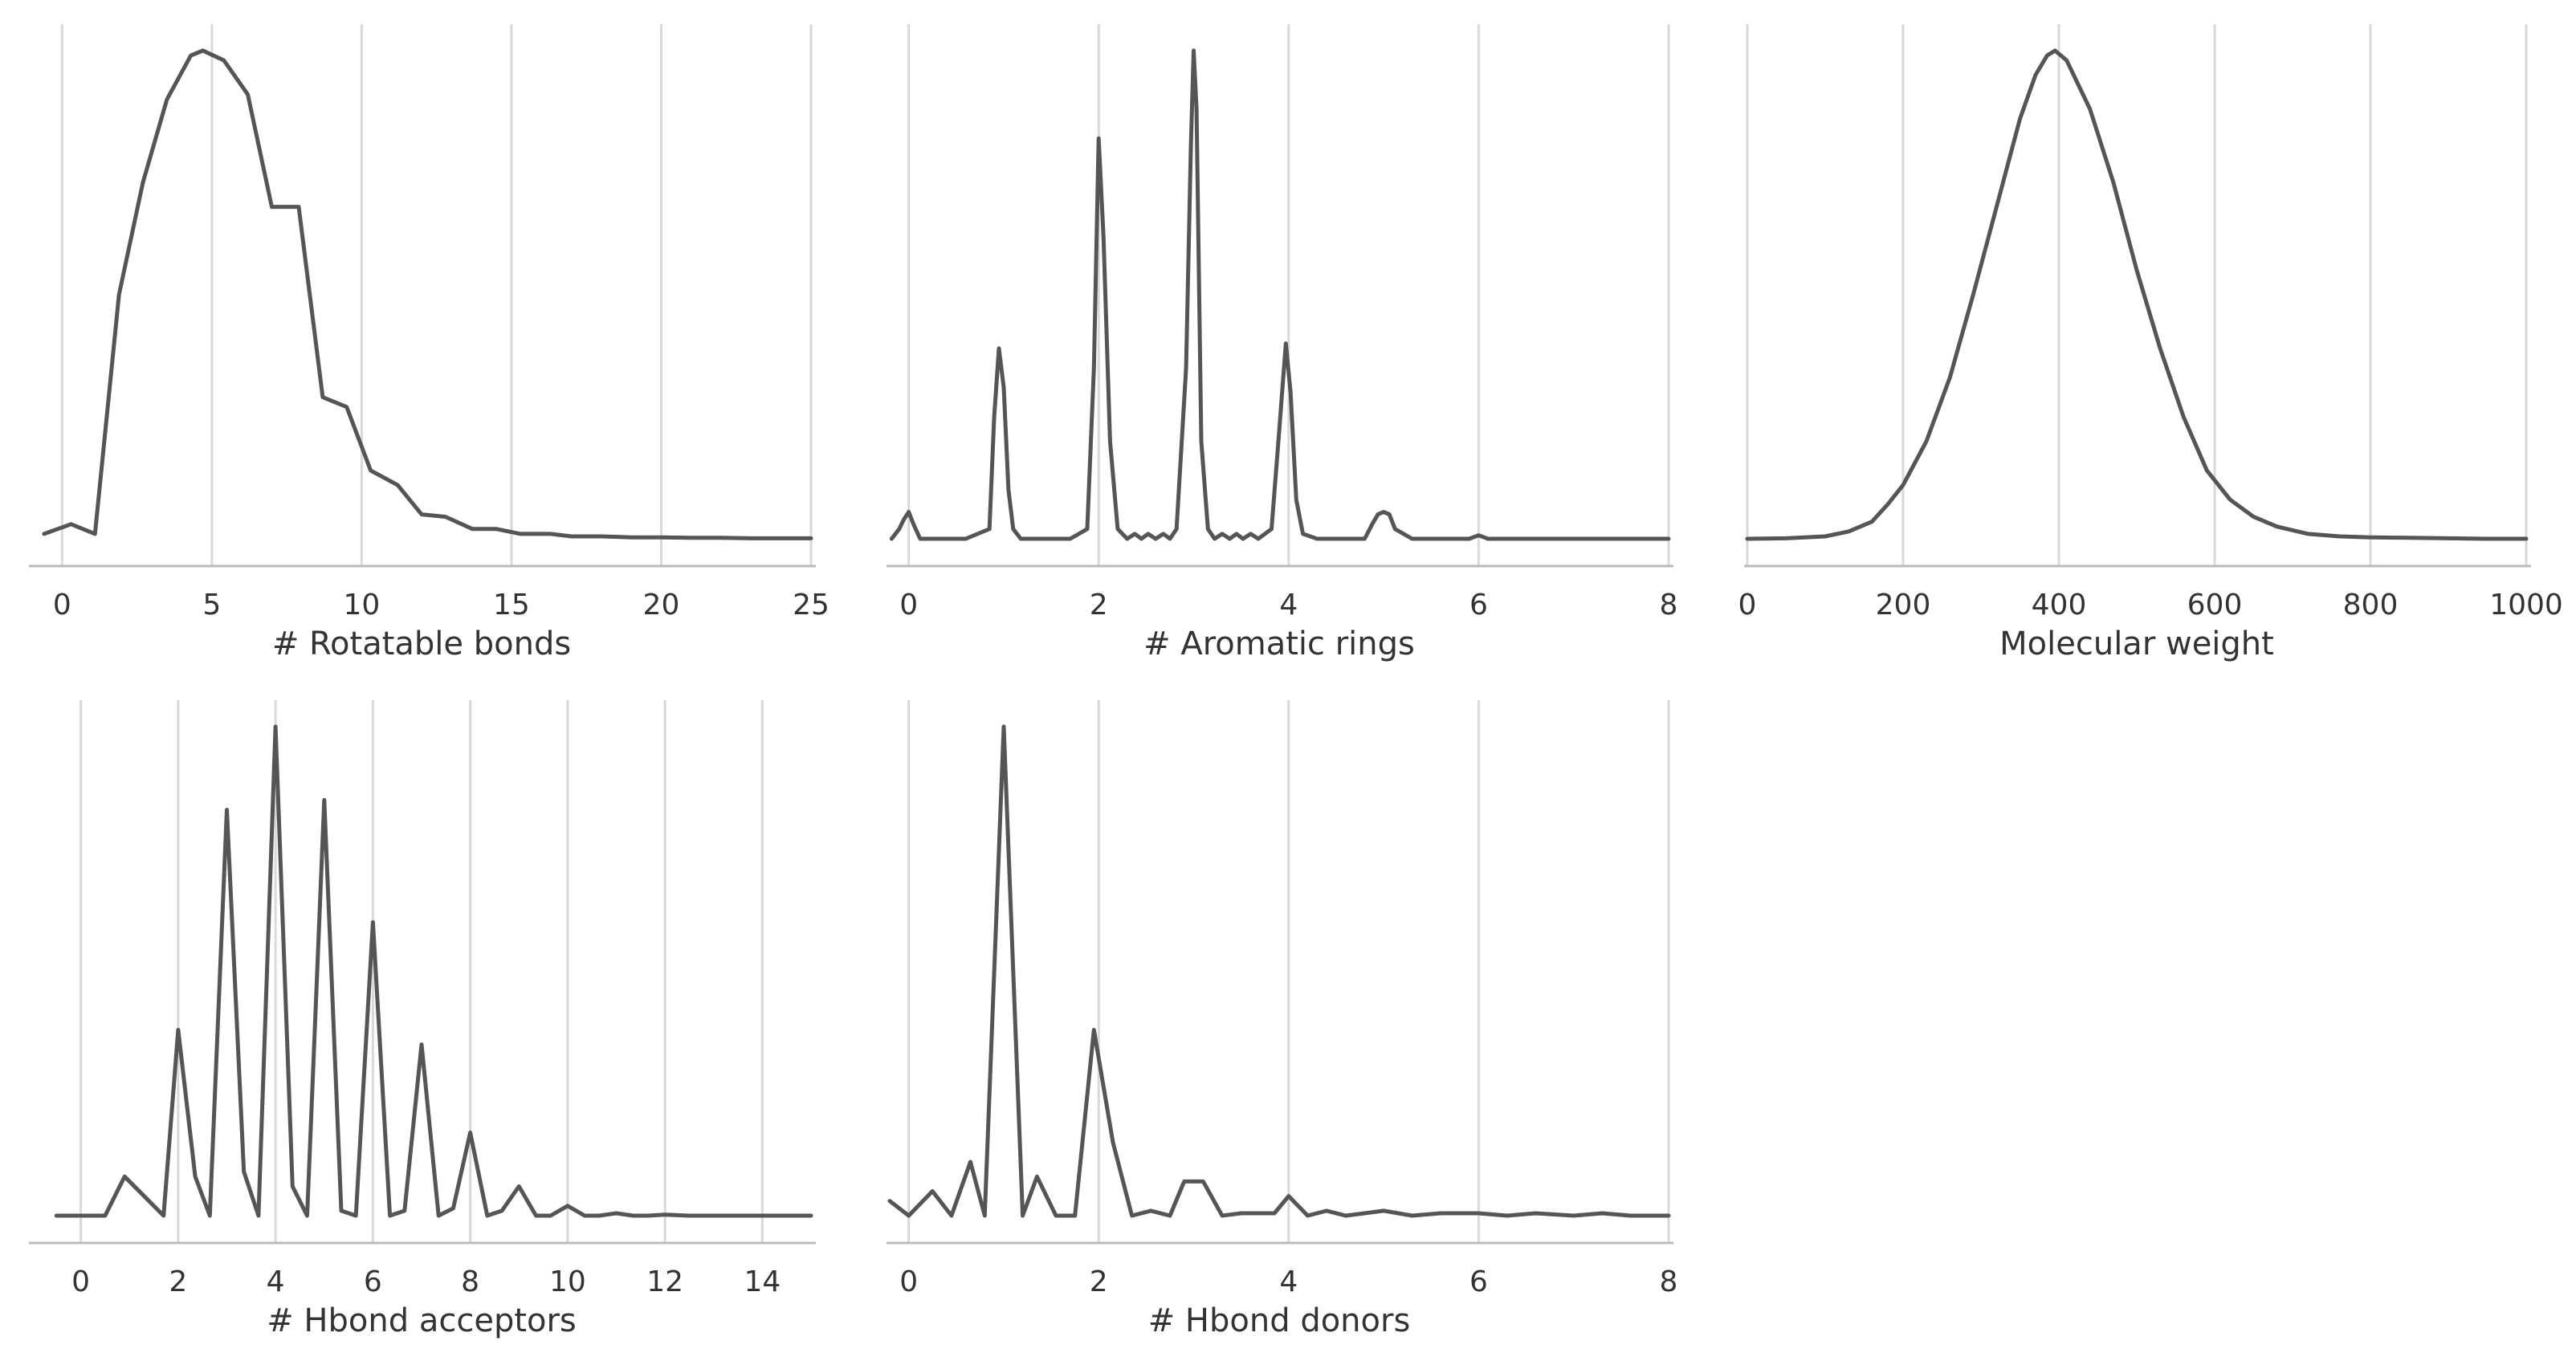  Describe the element at coordinates (811, 605) in the screenshot. I see `x-tick-label: 25` at that location.